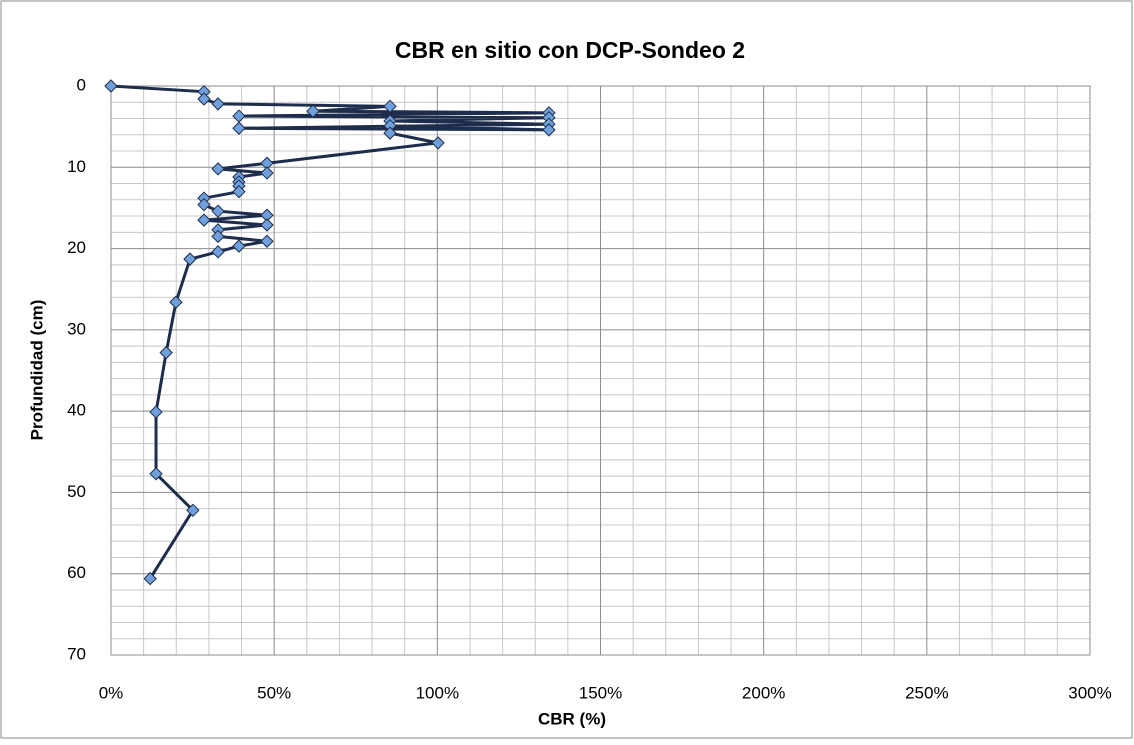 This screenshot has width=1134, height=745. What do you see at coordinates (36, 370) in the screenshot?
I see `y-axis-label: Profundidad (cm)` at bounding box center [36, 370].